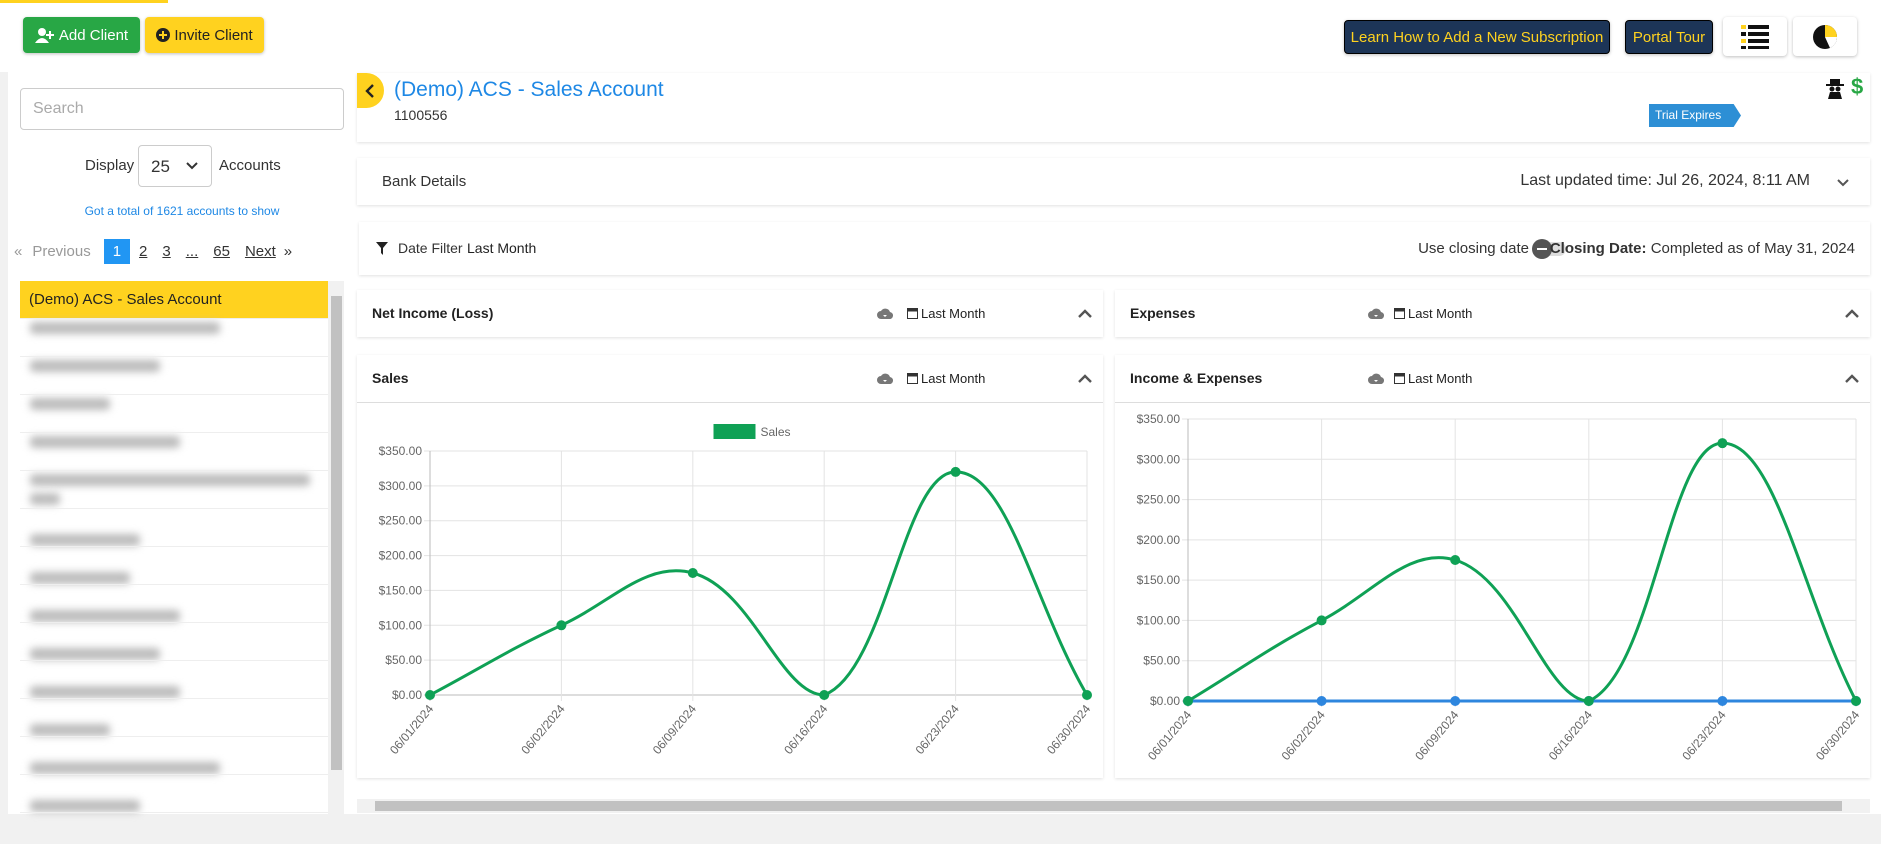  Describe the element at coordinates (1477, 37) in the screenshot. I see `learn-button: Learn How to Add a New Subscription` at that location.